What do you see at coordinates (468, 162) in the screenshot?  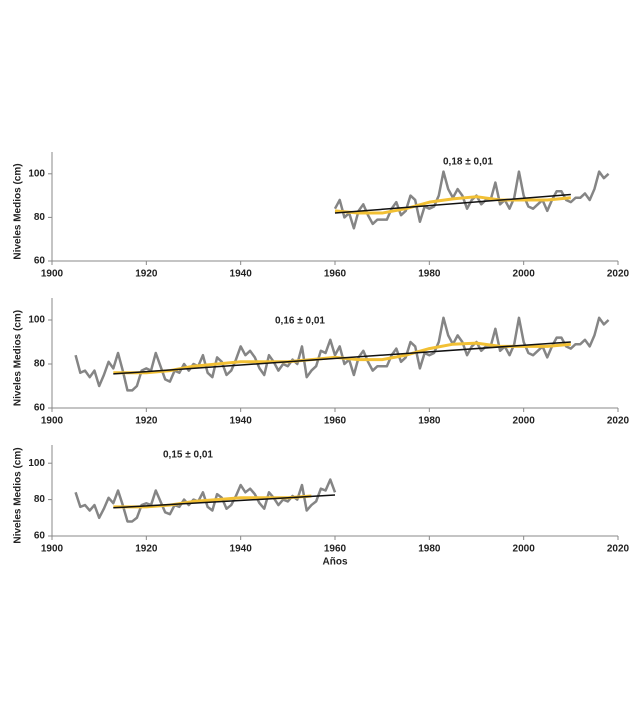 I see `annotation: 0,18 ± 0,01` at bounding box center [468, 162].